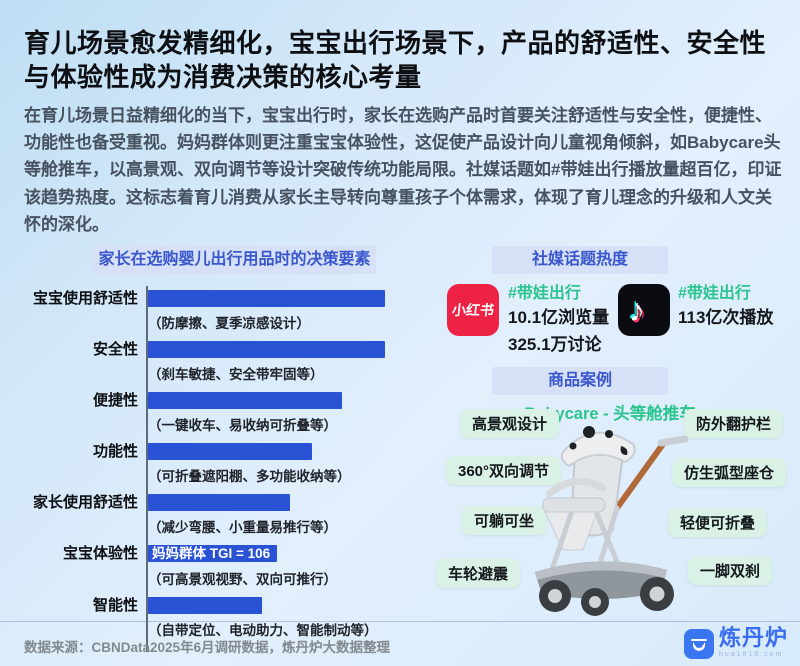 Image resolution: width=800 pixels, height=666 pixels. I want to click on chart-row: 家长使用舒适性 （减少弯腰、小重量易推行等）, so click(214, 515).